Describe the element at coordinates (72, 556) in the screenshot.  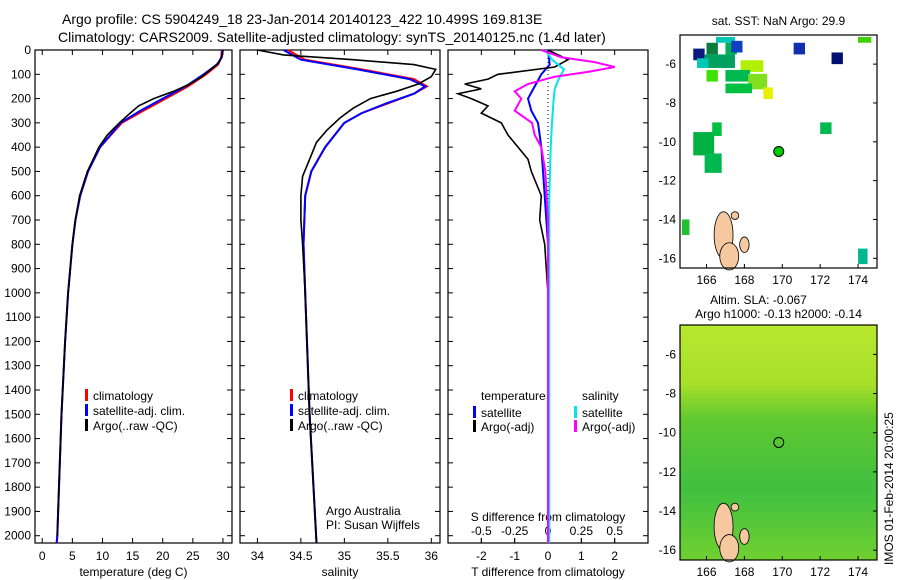
I see `x-tick-label: 5` at that location.